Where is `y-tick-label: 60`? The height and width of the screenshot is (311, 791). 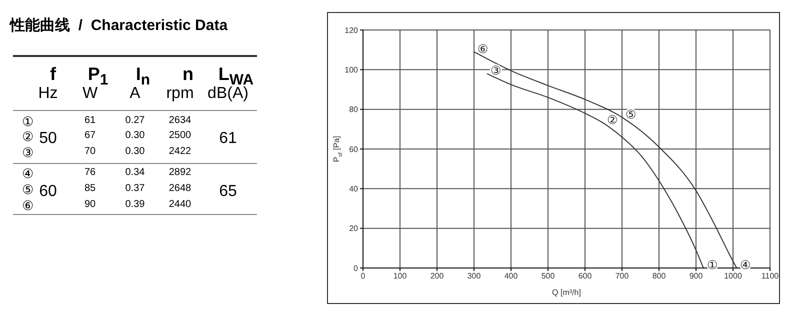 y-tick-label: 60 is located at coordinates (354, 149).